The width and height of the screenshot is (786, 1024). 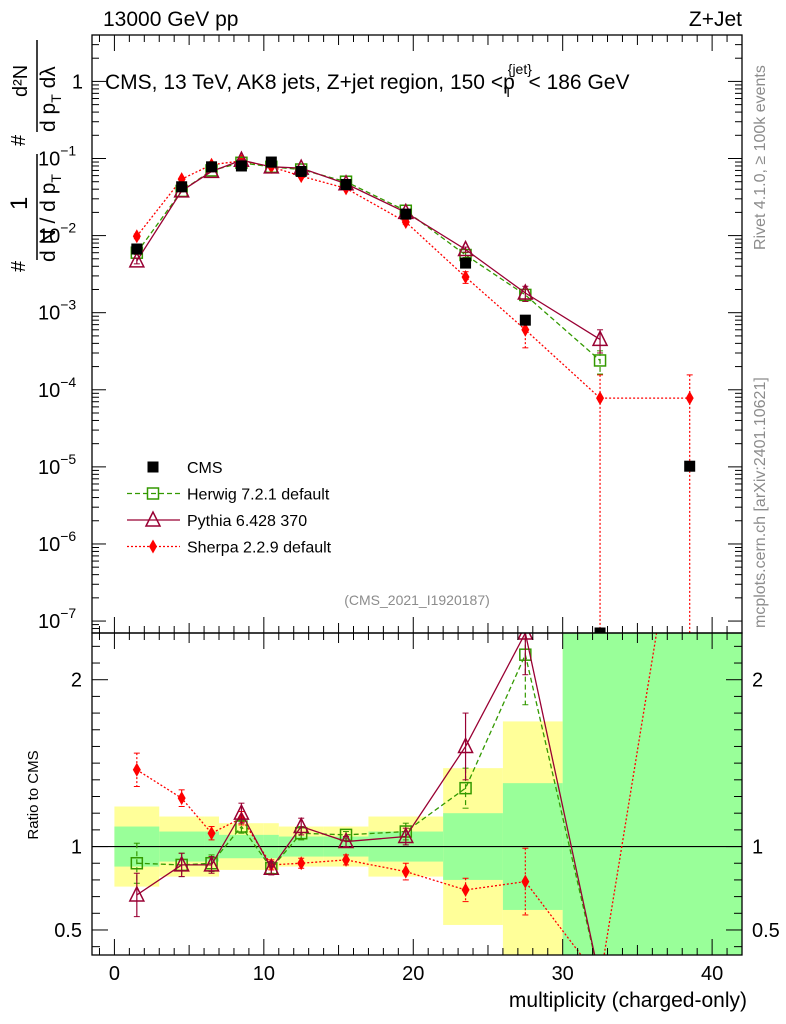 I want to click on legend-label: Pythia 6.428 370, so click(x=247, y=521).